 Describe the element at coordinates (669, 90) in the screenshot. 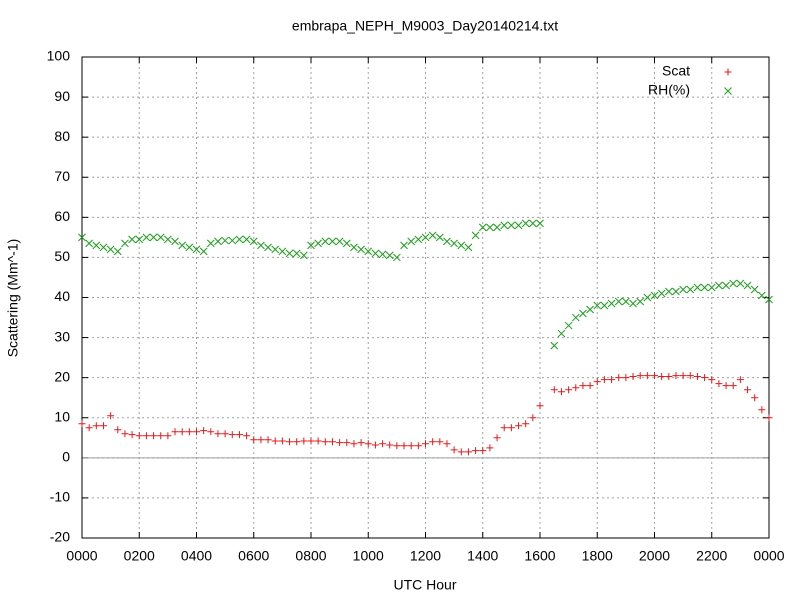

I see `legend-label: RH(%)` at that location.